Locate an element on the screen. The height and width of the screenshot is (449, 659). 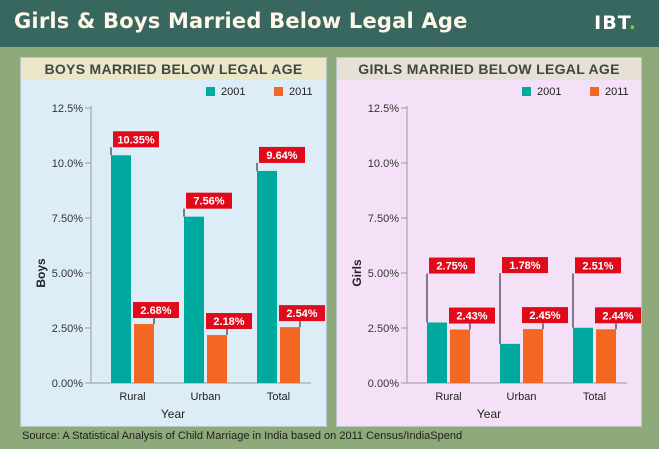
boys-bar-urban-2011 is located at coordinates (217, 359).